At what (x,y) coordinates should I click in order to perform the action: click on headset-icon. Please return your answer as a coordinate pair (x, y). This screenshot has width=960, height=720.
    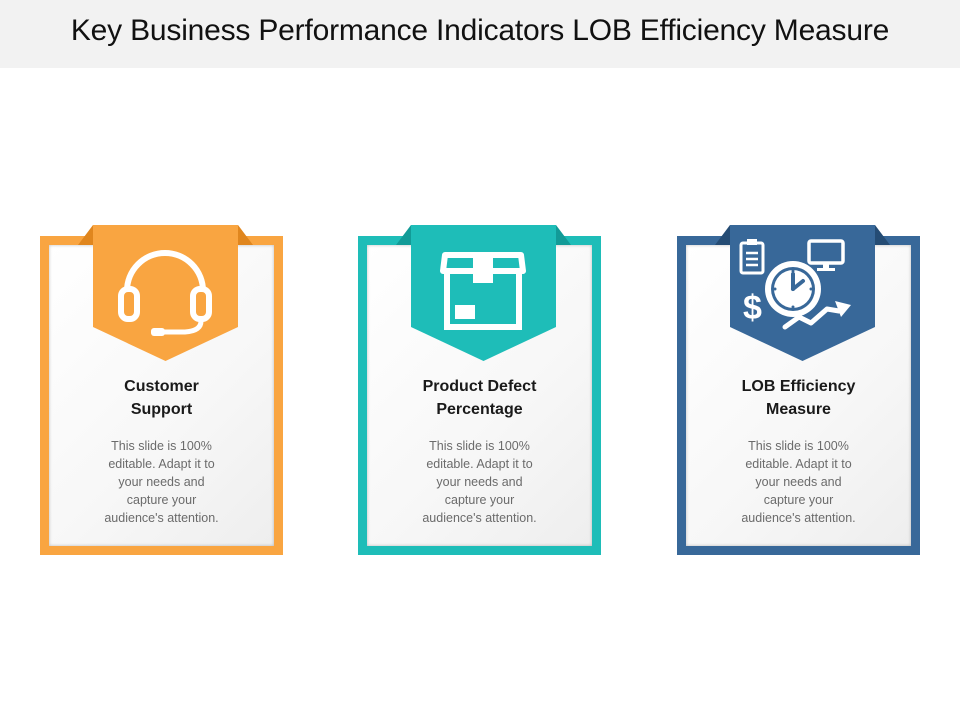
    Looking at the image, I should click on (165, 293).